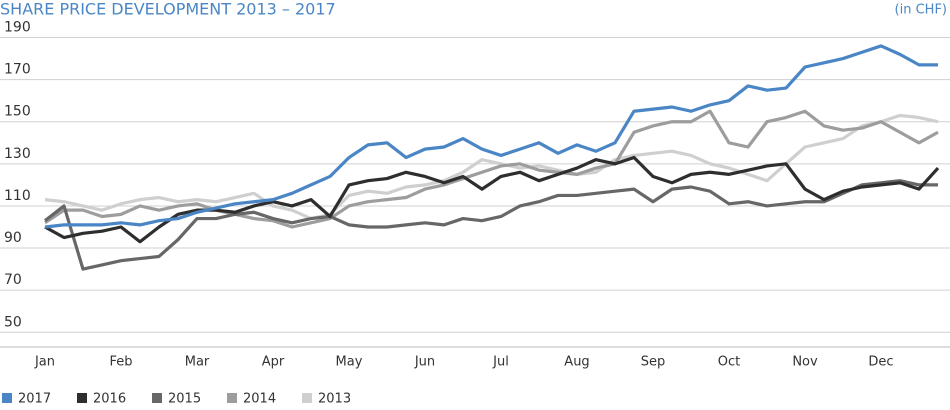 The height and width of the screenshot is (410, 950). Describe the element at coordinates (17, 154) in the screenshot. I see `y-tick-label: 130` at that location.